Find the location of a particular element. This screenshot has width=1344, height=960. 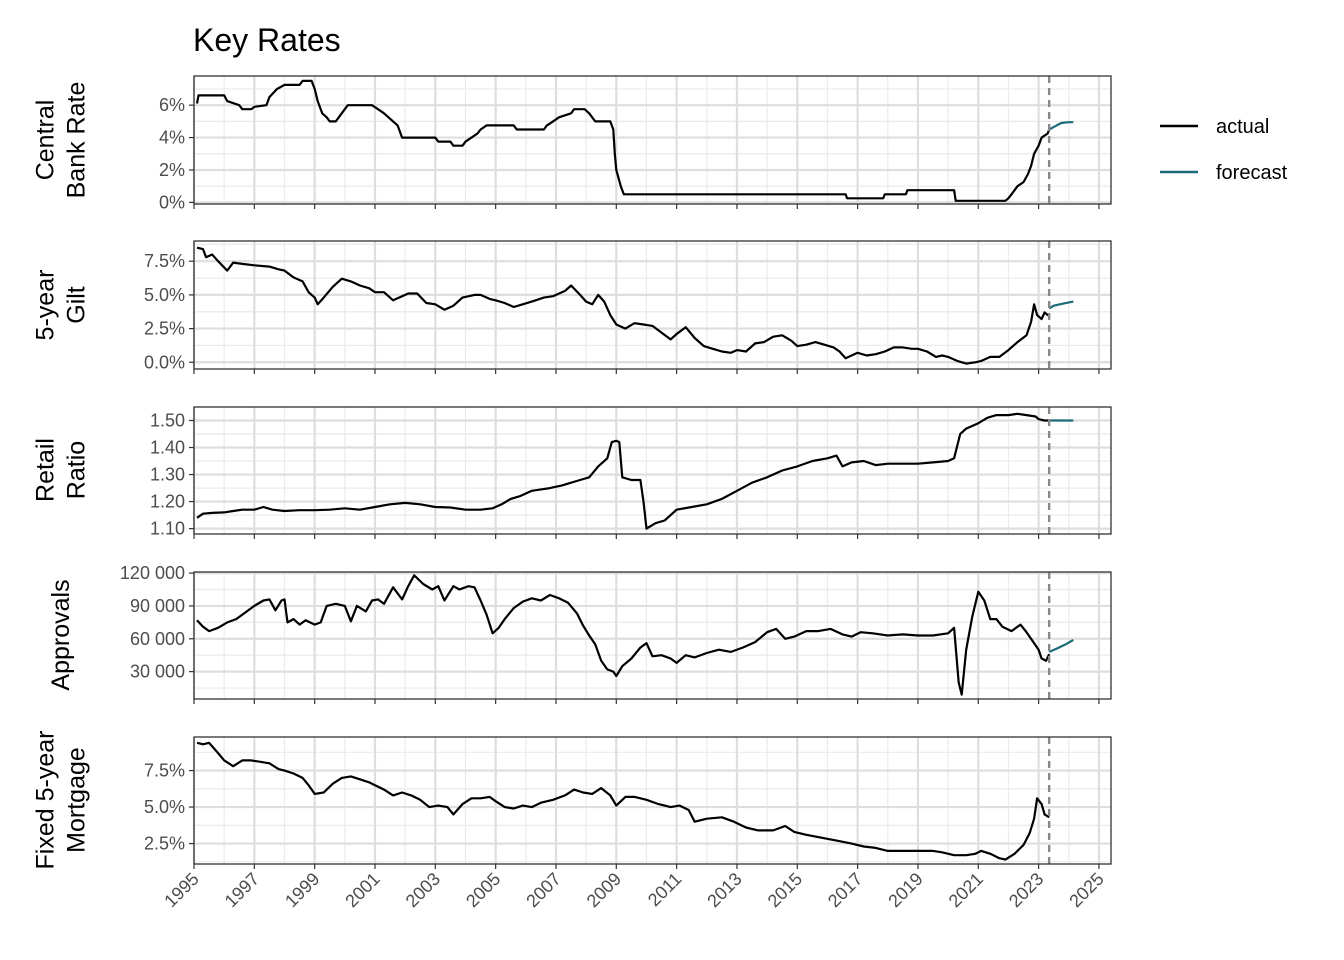

y-tick-label: 0% is located at coordinates (172, 202).